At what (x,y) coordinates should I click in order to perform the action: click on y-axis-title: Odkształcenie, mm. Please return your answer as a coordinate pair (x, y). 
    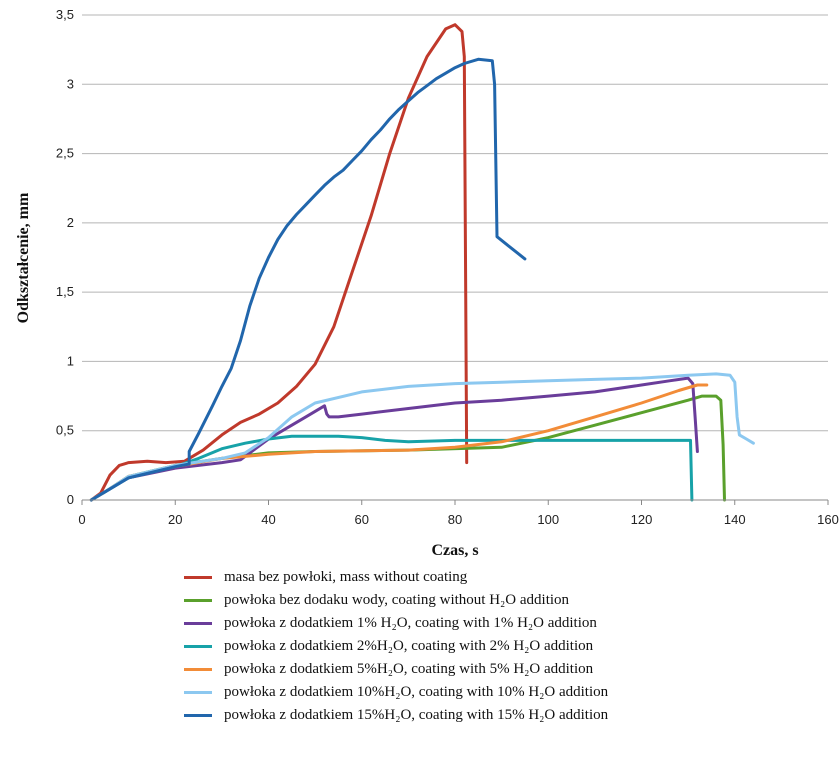
    Looking at the image, I should click on (23, 257).